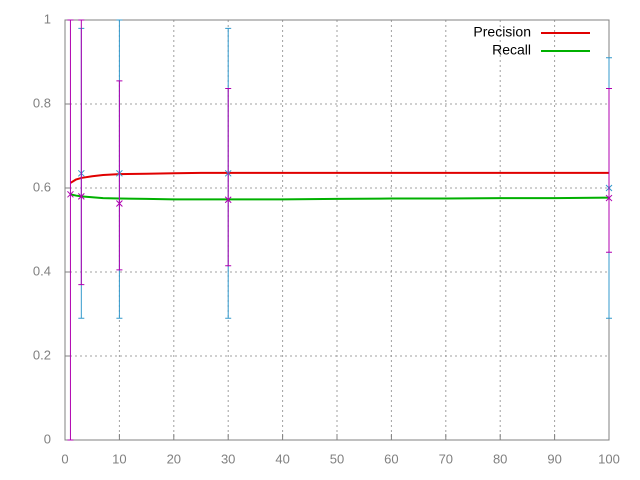 This screenshot has width=640, height=480. I want to click on x-tick-label: 10, so click(119, 458).